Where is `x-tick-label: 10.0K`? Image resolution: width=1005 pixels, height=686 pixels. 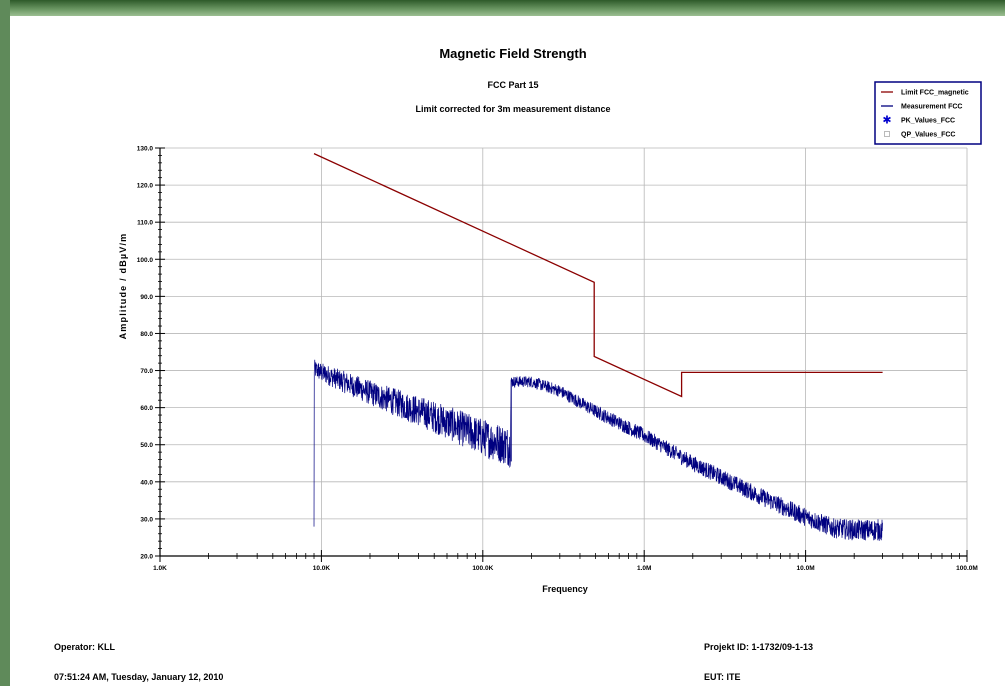
x-tick-label: 10.0K is located at coordinates (322, 568).